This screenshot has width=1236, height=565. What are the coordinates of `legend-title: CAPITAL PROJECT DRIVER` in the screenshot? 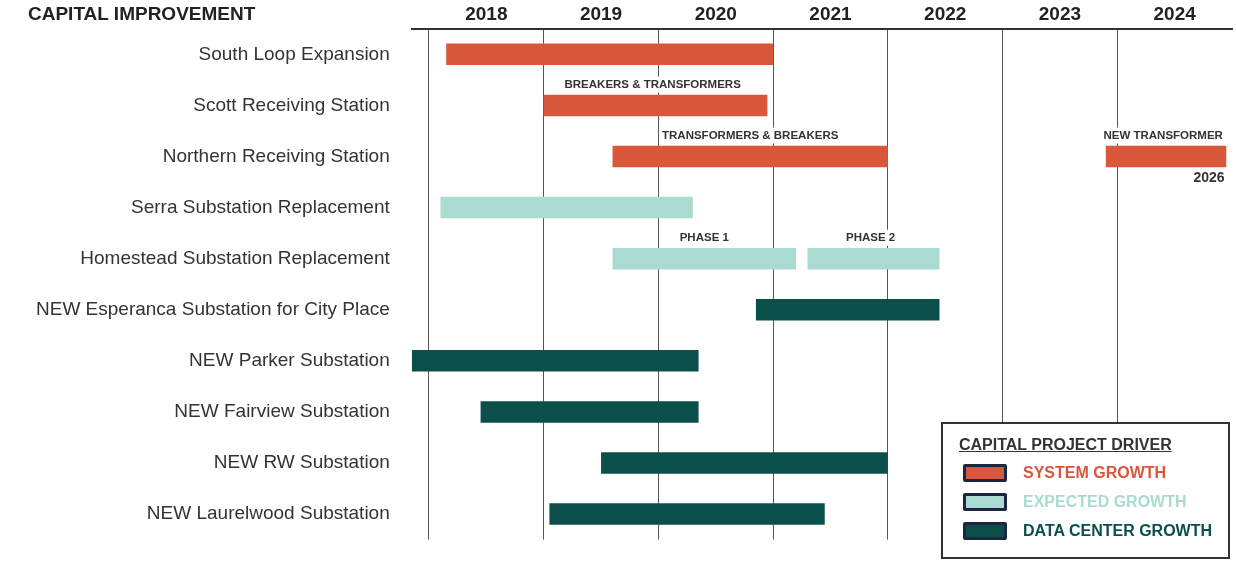 It's located at (1065, 445).